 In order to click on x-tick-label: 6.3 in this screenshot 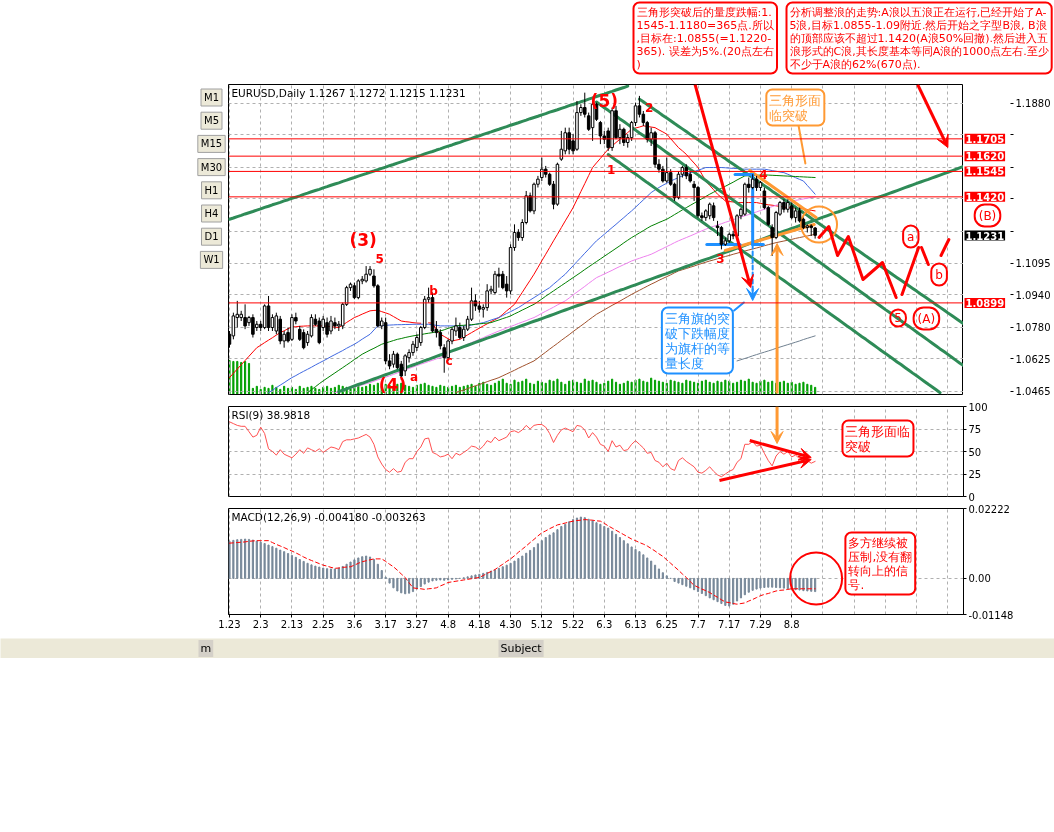, I will do `click(604, 624)`.